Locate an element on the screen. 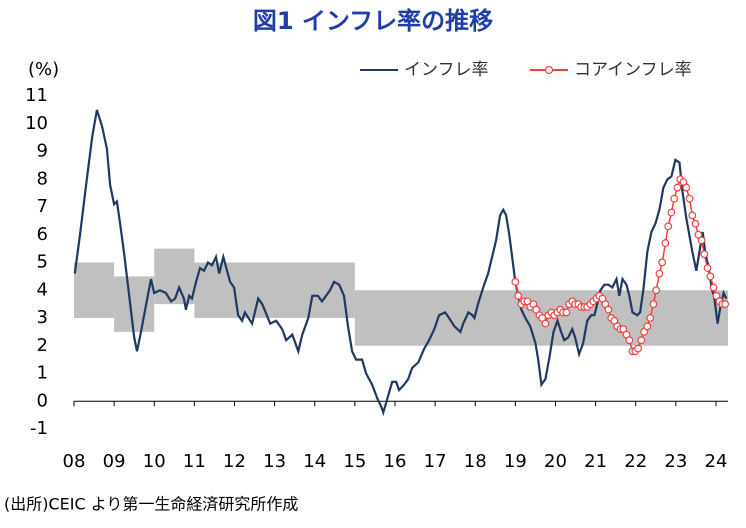  x-tick-label: 15 is located at coordinates (354, 461).